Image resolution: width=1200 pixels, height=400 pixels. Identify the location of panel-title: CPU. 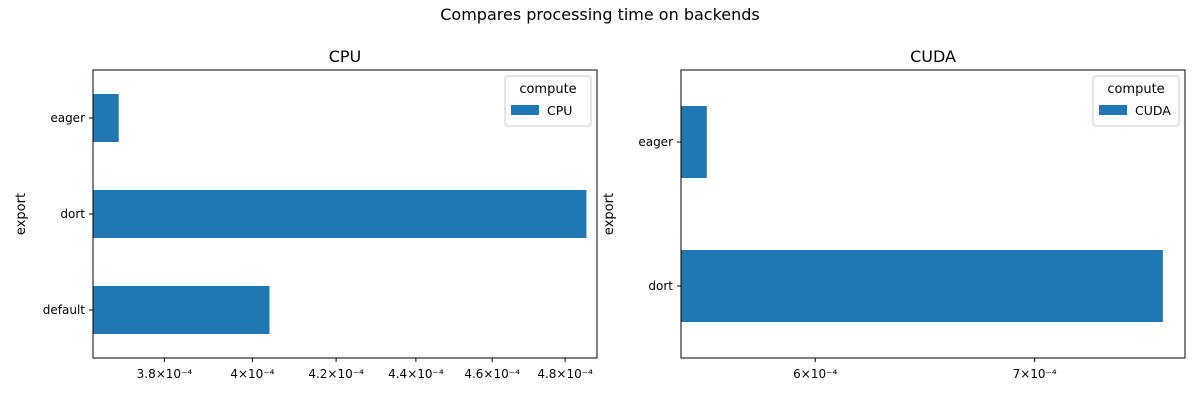
(345, 56).